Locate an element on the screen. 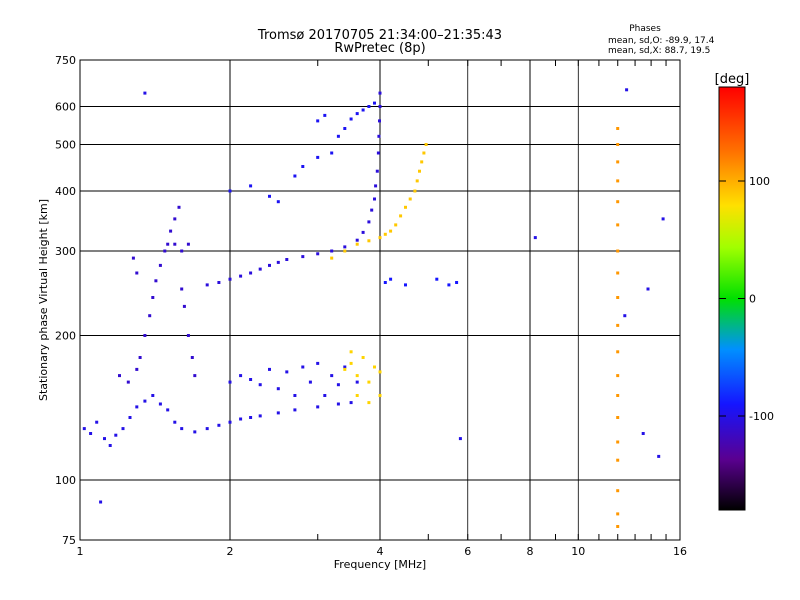 Image resolution: width=800 pixels, height=600 pixels. chart-subtitle: RwPretec (8p) is located at coordinates (379, 48).